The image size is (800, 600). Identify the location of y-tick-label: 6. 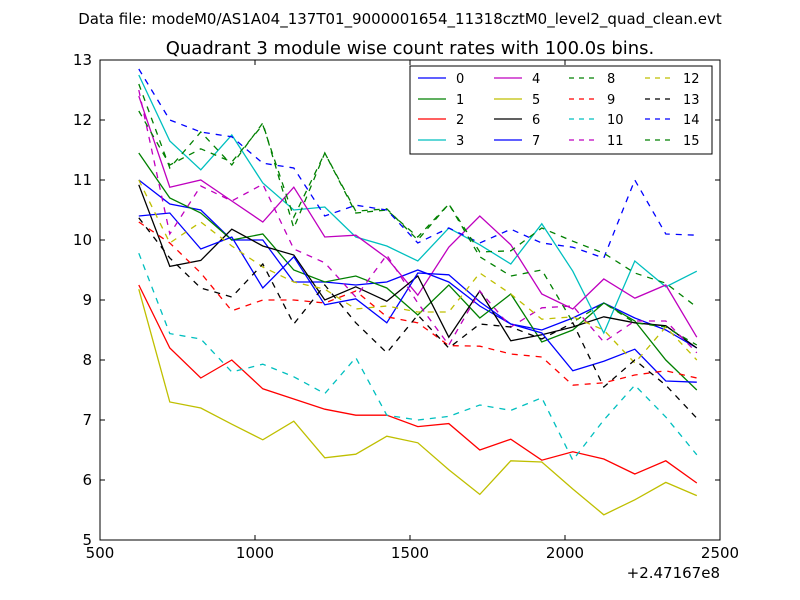
(87, 480).